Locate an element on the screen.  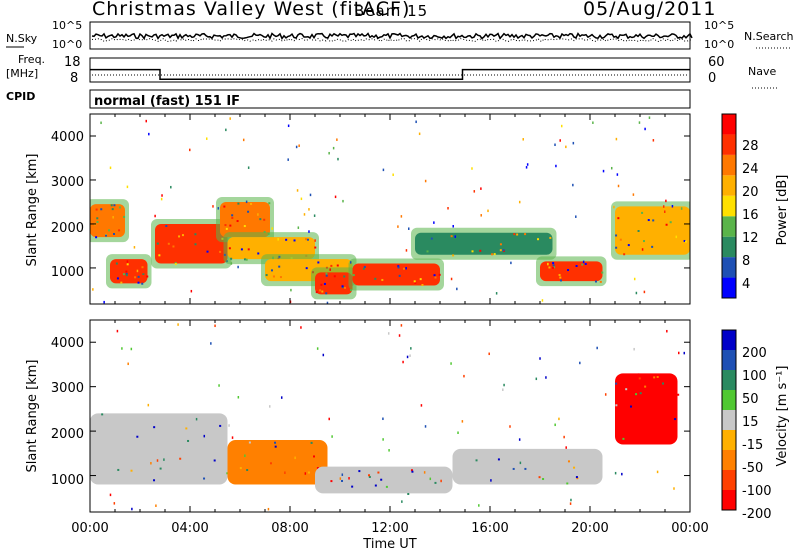
power-yticks: 4000 3000 2000 1000 is located at coordinates (67, 205).